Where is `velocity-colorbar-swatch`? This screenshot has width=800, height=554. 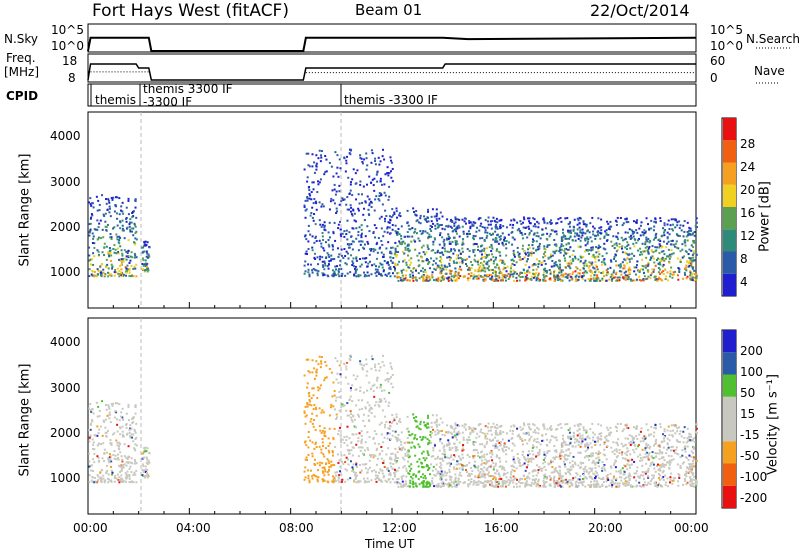
velocity-colorbar-swatch is located at coordinates (729, 474).